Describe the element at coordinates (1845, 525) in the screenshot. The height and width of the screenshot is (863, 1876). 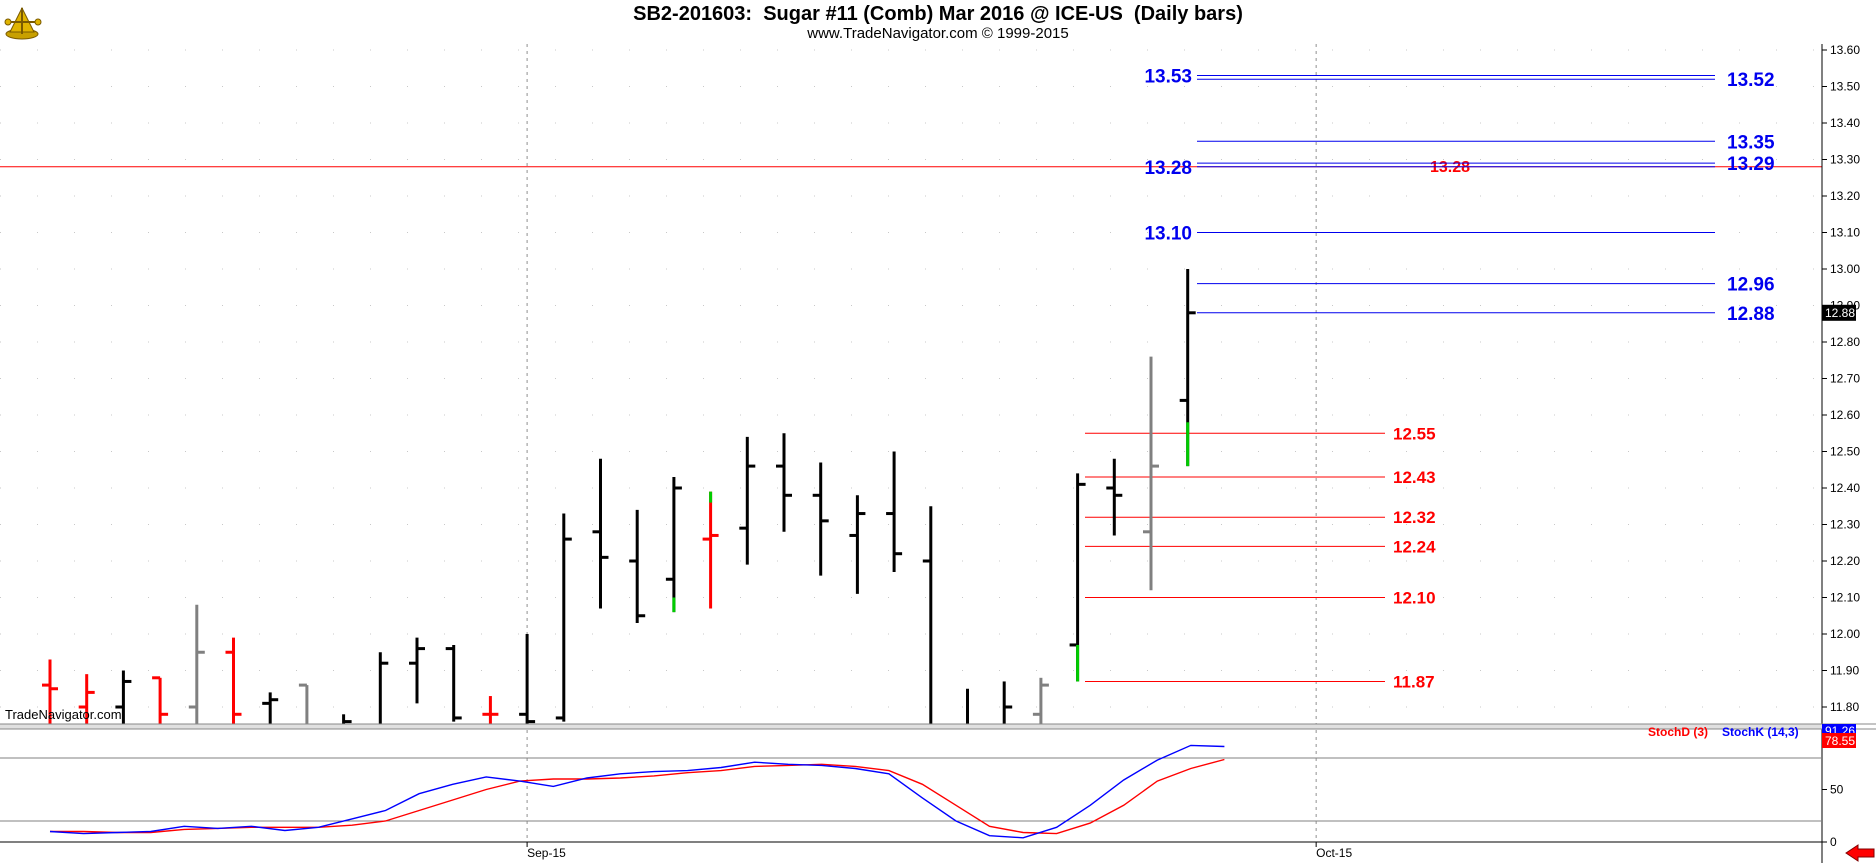
I see `price-axis-label: 12.30` at that location.